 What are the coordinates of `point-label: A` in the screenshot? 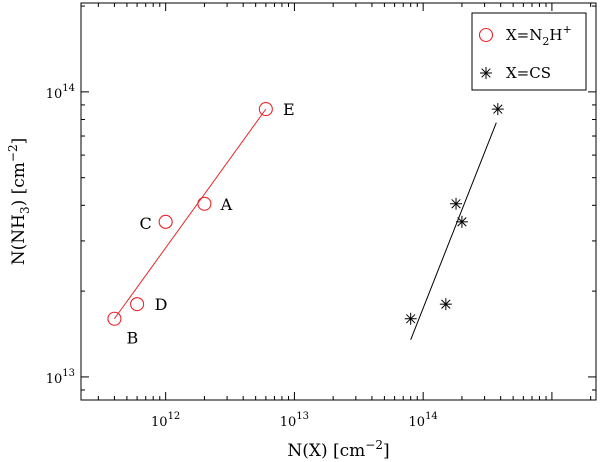 It's located at (226, 204).